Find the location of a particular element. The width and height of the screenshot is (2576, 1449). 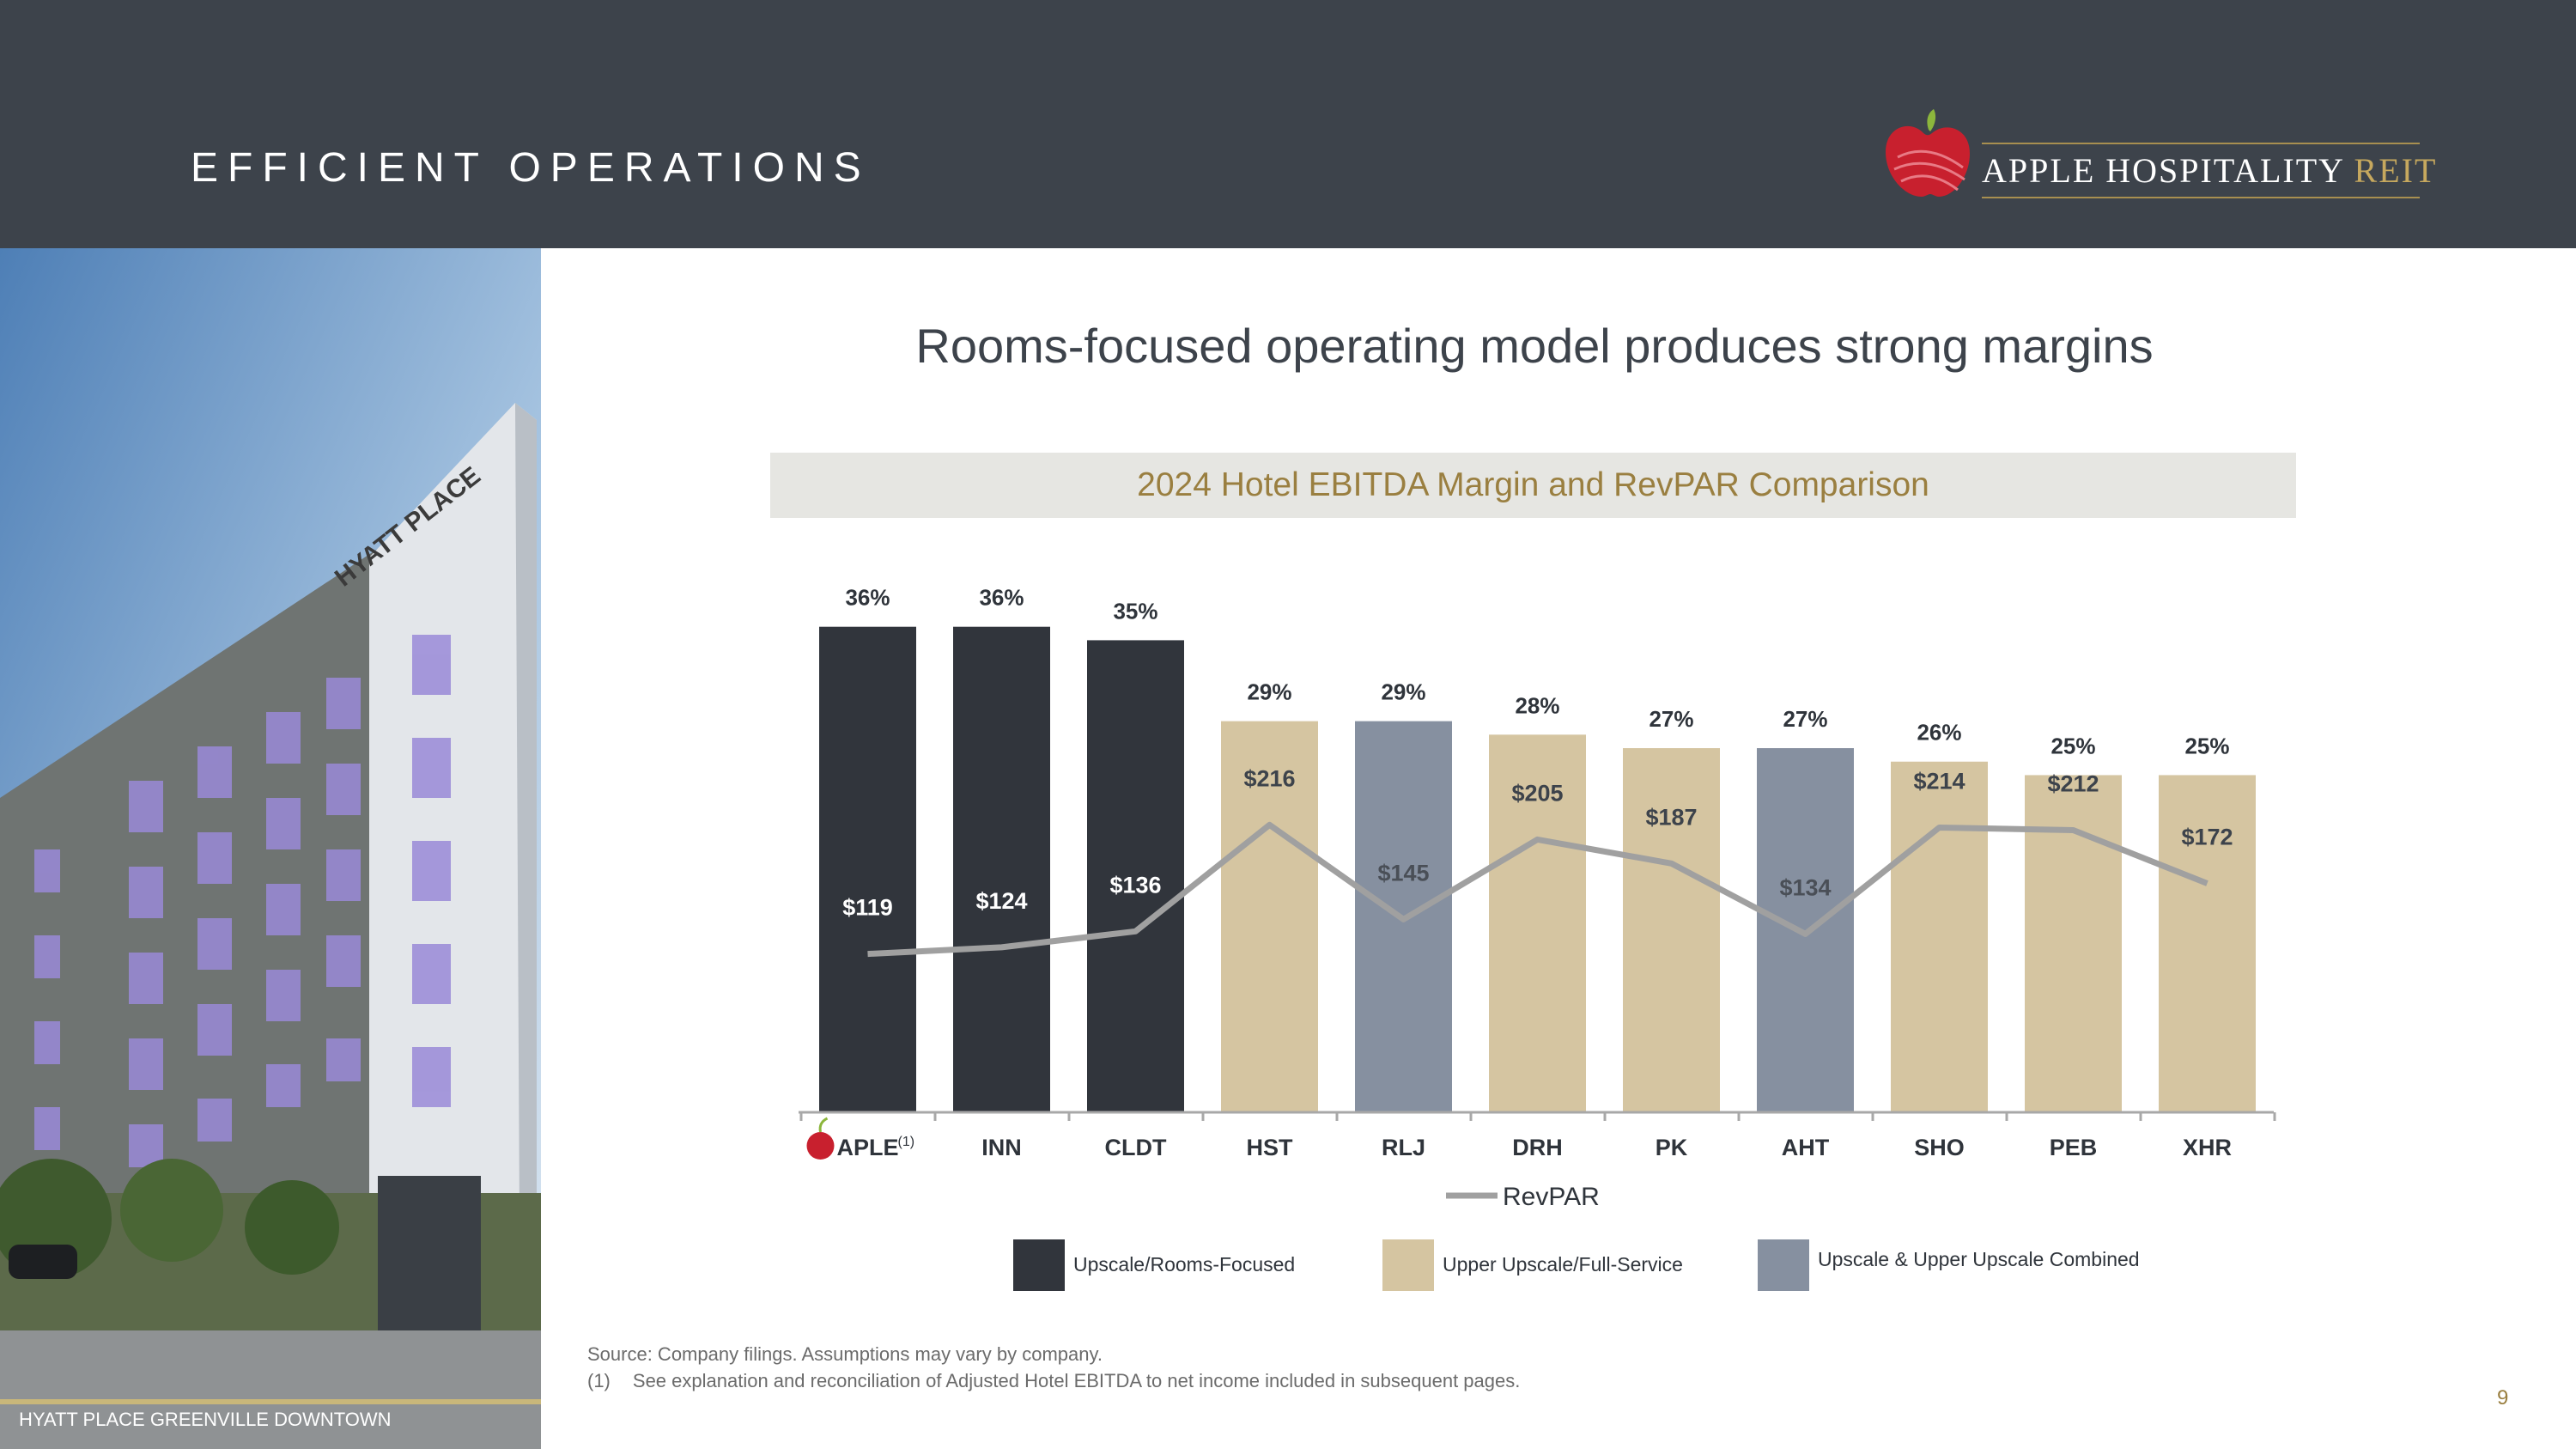

bar-inn is located at coordinates (1002, 869).